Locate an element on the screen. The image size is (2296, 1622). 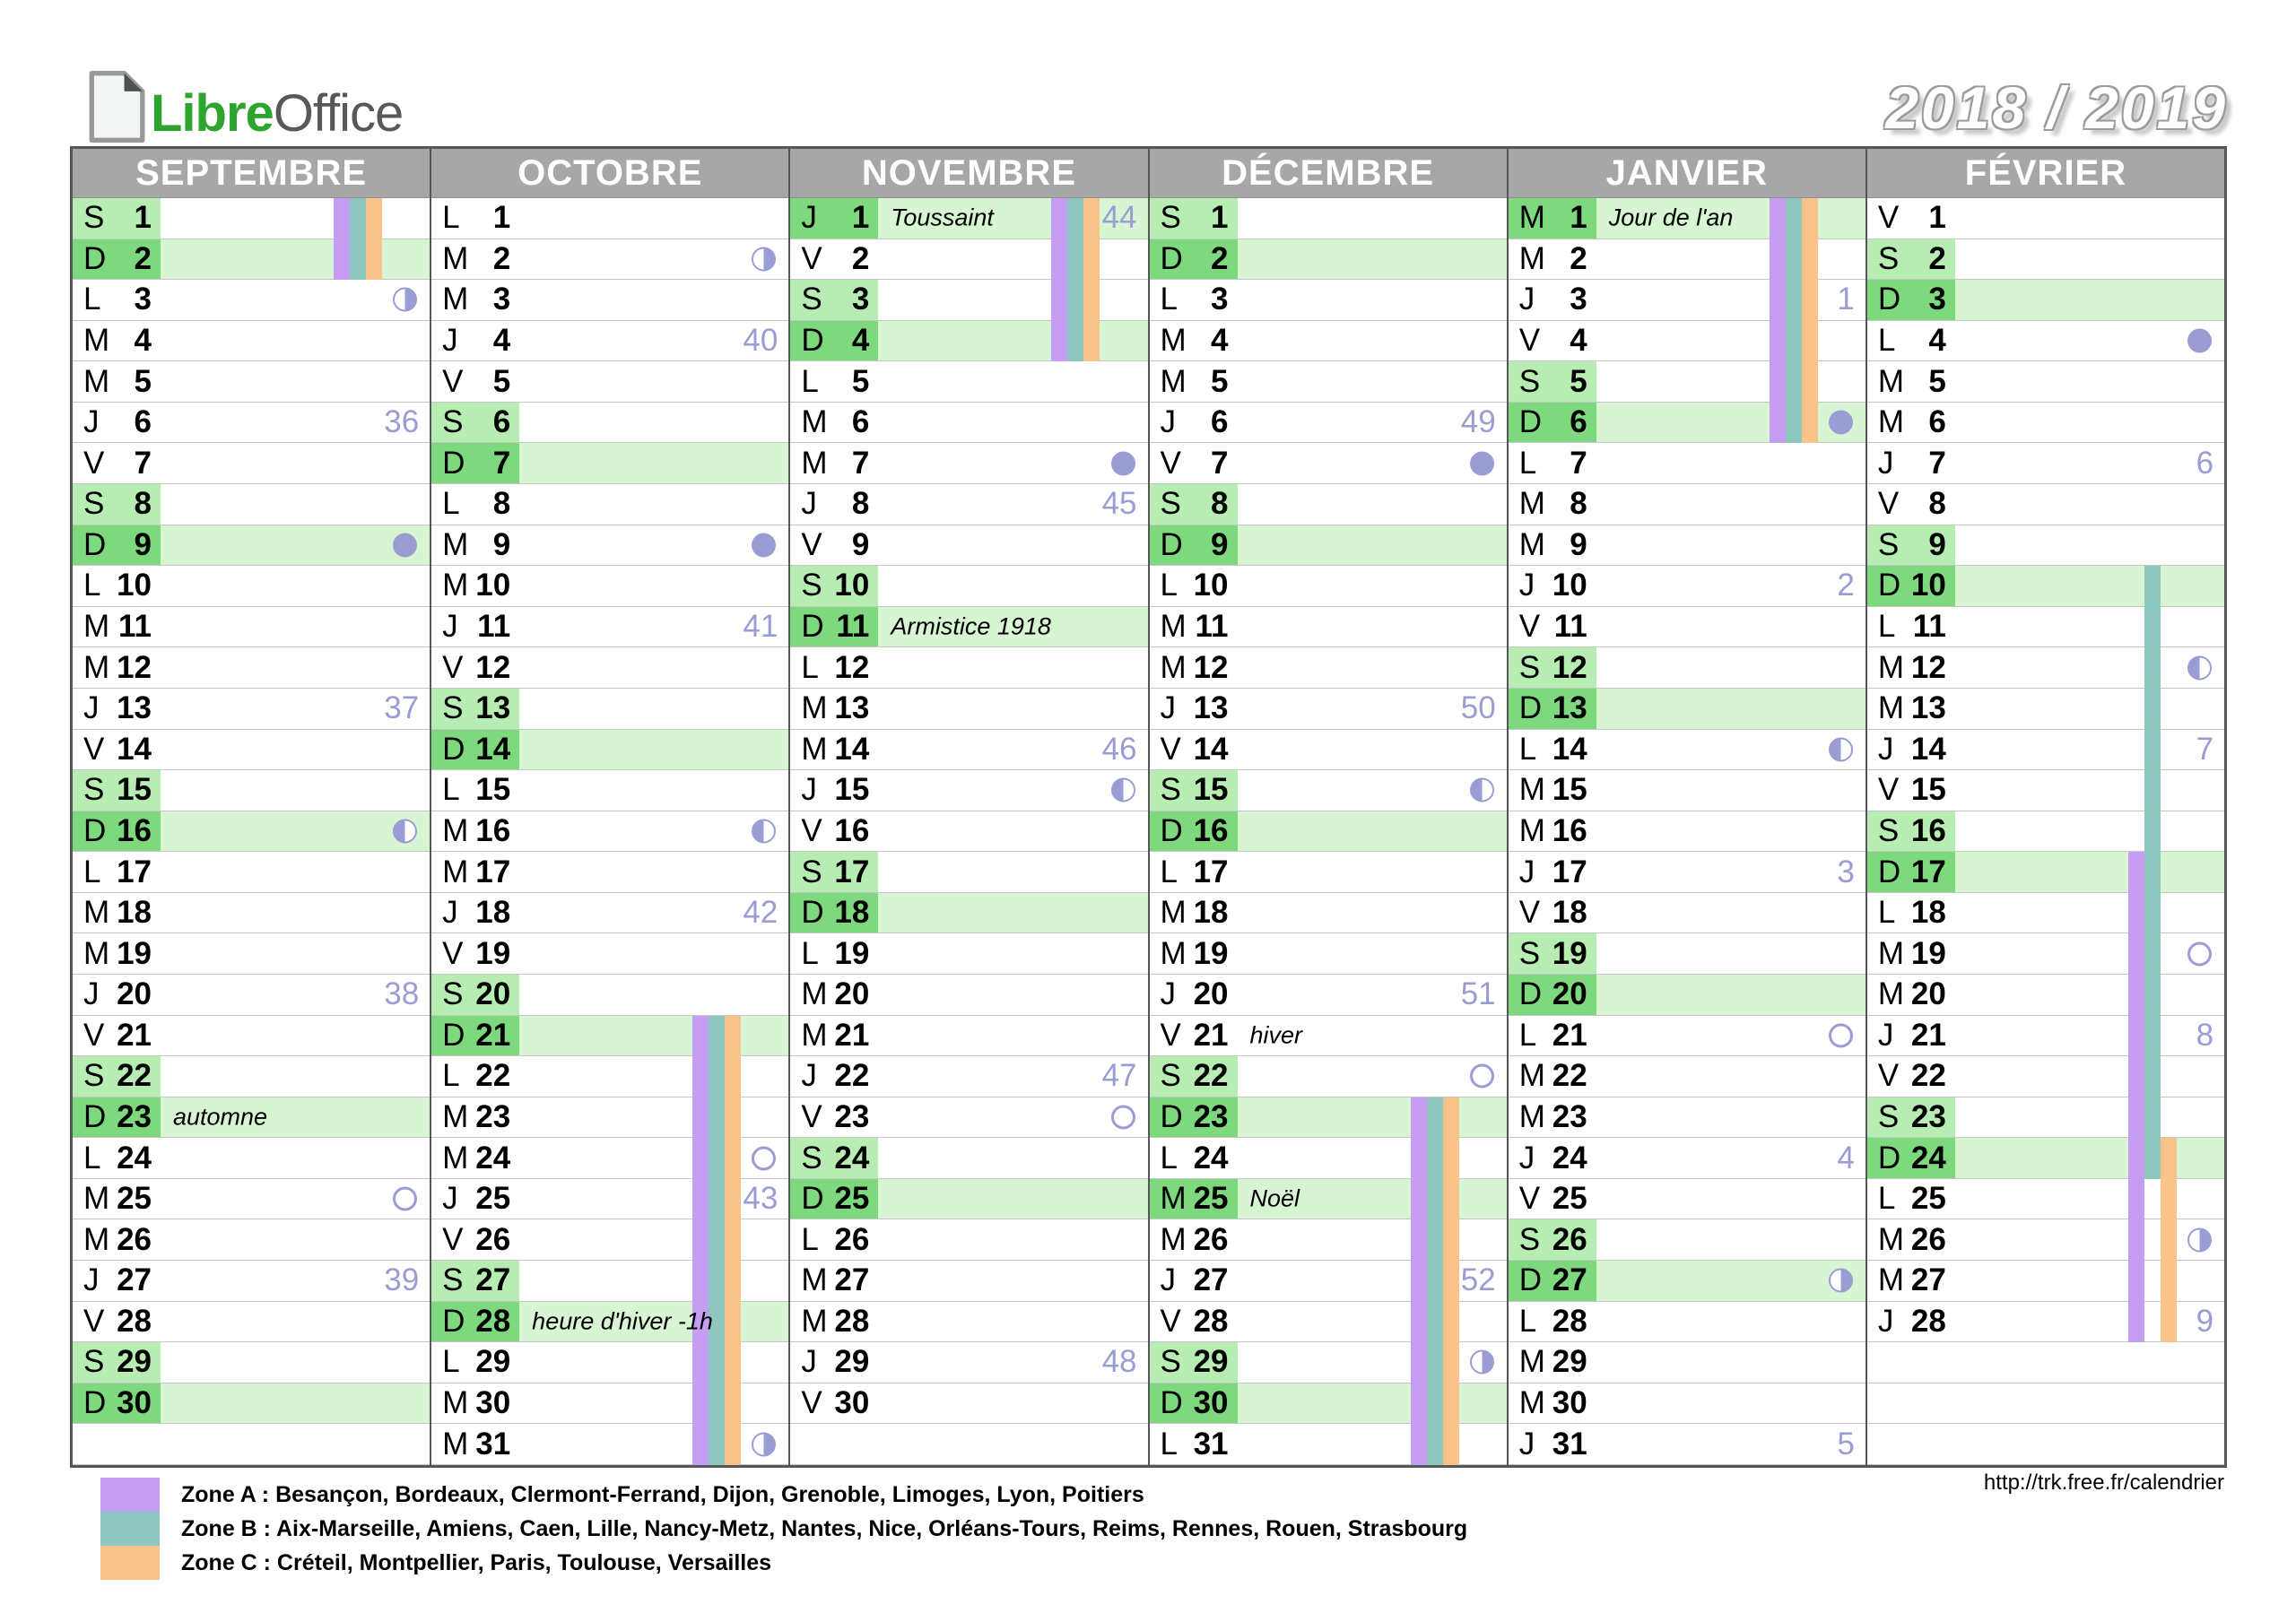
day-number: 3 is located at coordinates (1220, 299).